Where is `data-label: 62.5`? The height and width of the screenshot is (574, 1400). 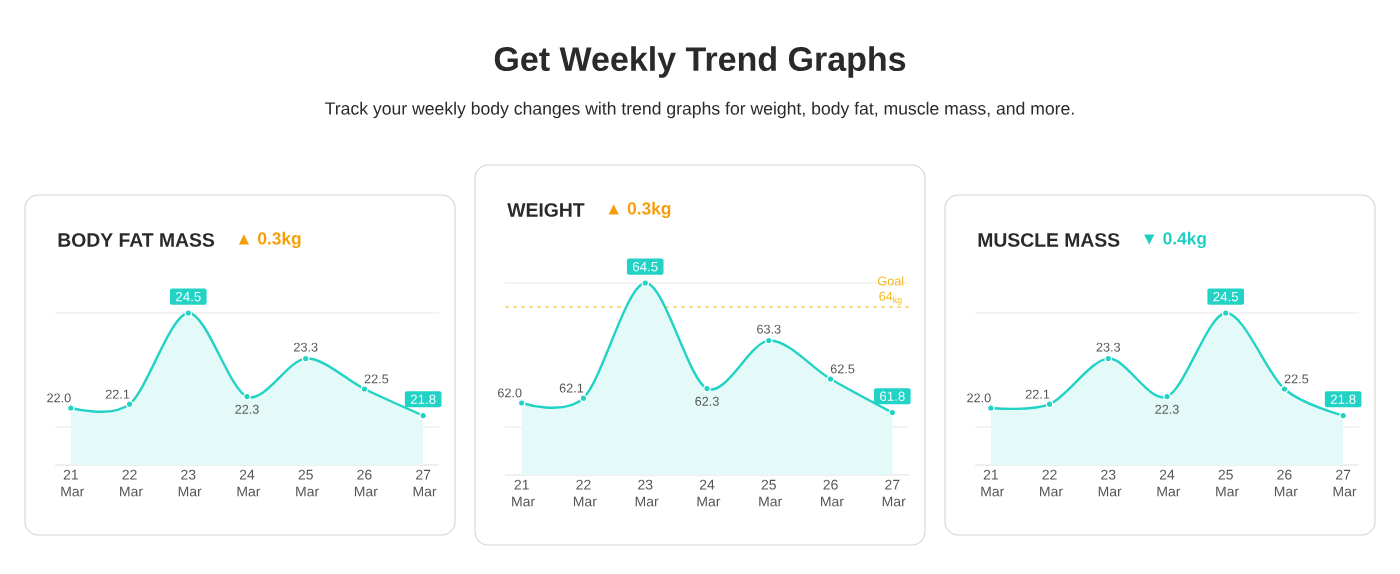
data-label: 62.5 is located at coordinates (842, 369).